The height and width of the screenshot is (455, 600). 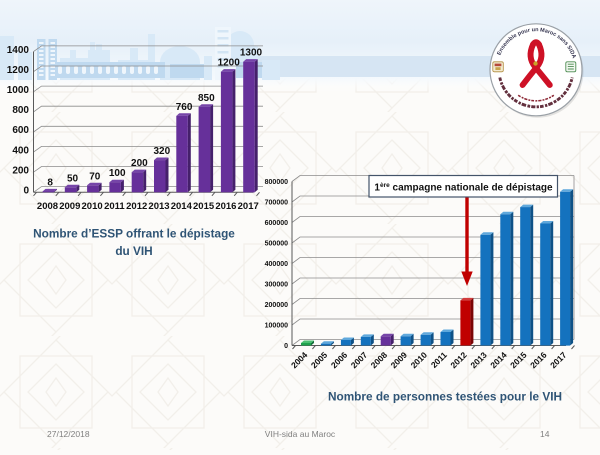 What do you see at coordinates (248, 206) in the screenshot?
I see `svg-text: 2017` at bounding box center [248, 206].